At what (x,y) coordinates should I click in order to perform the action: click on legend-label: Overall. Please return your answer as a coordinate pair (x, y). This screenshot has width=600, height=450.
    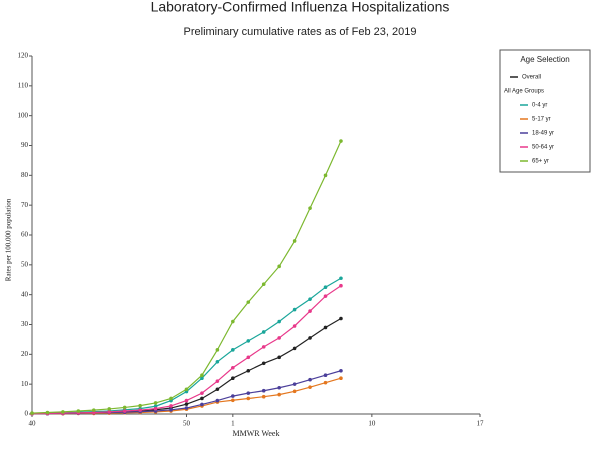
    Looking at the image, I should click on (531, 78).